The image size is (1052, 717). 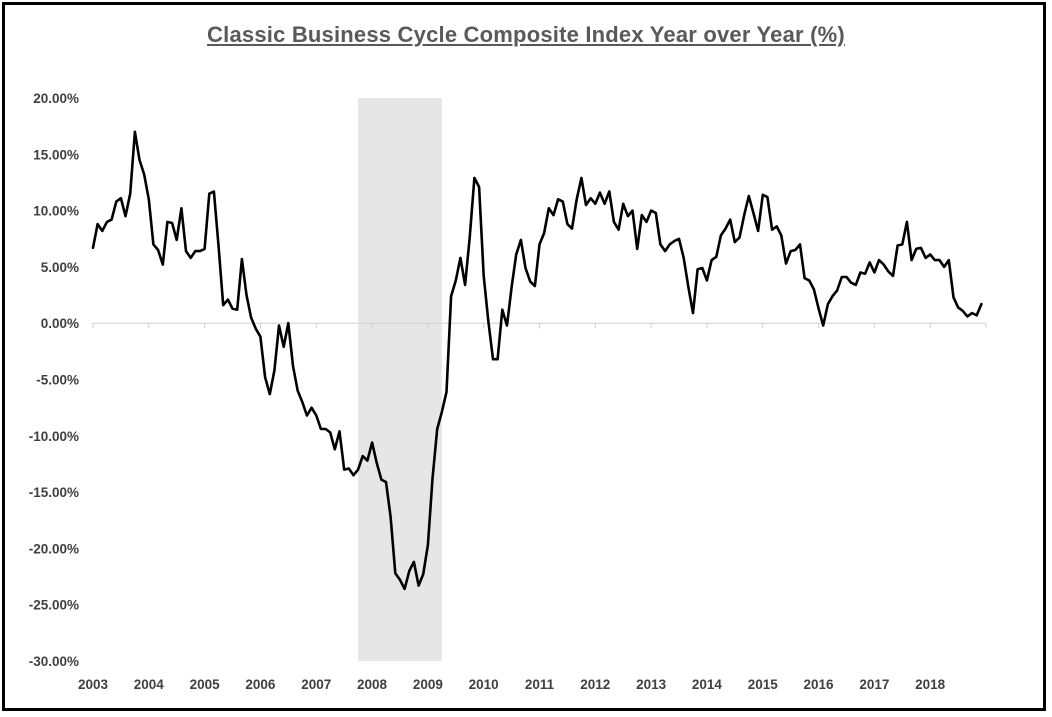 What do you see at coordinates (400, 379) in the screenshot?
I see `recession-shading` at bounding box center [400, 379].